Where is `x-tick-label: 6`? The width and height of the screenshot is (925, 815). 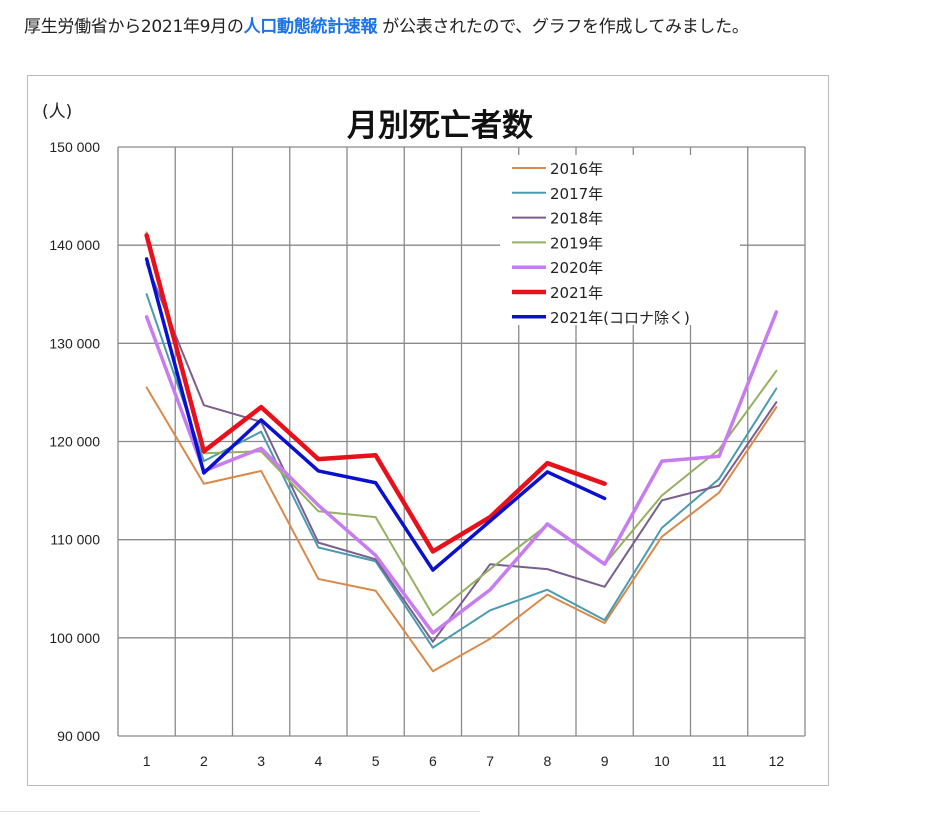 x-tick-label: 6 is located at coordinates (433, 761).